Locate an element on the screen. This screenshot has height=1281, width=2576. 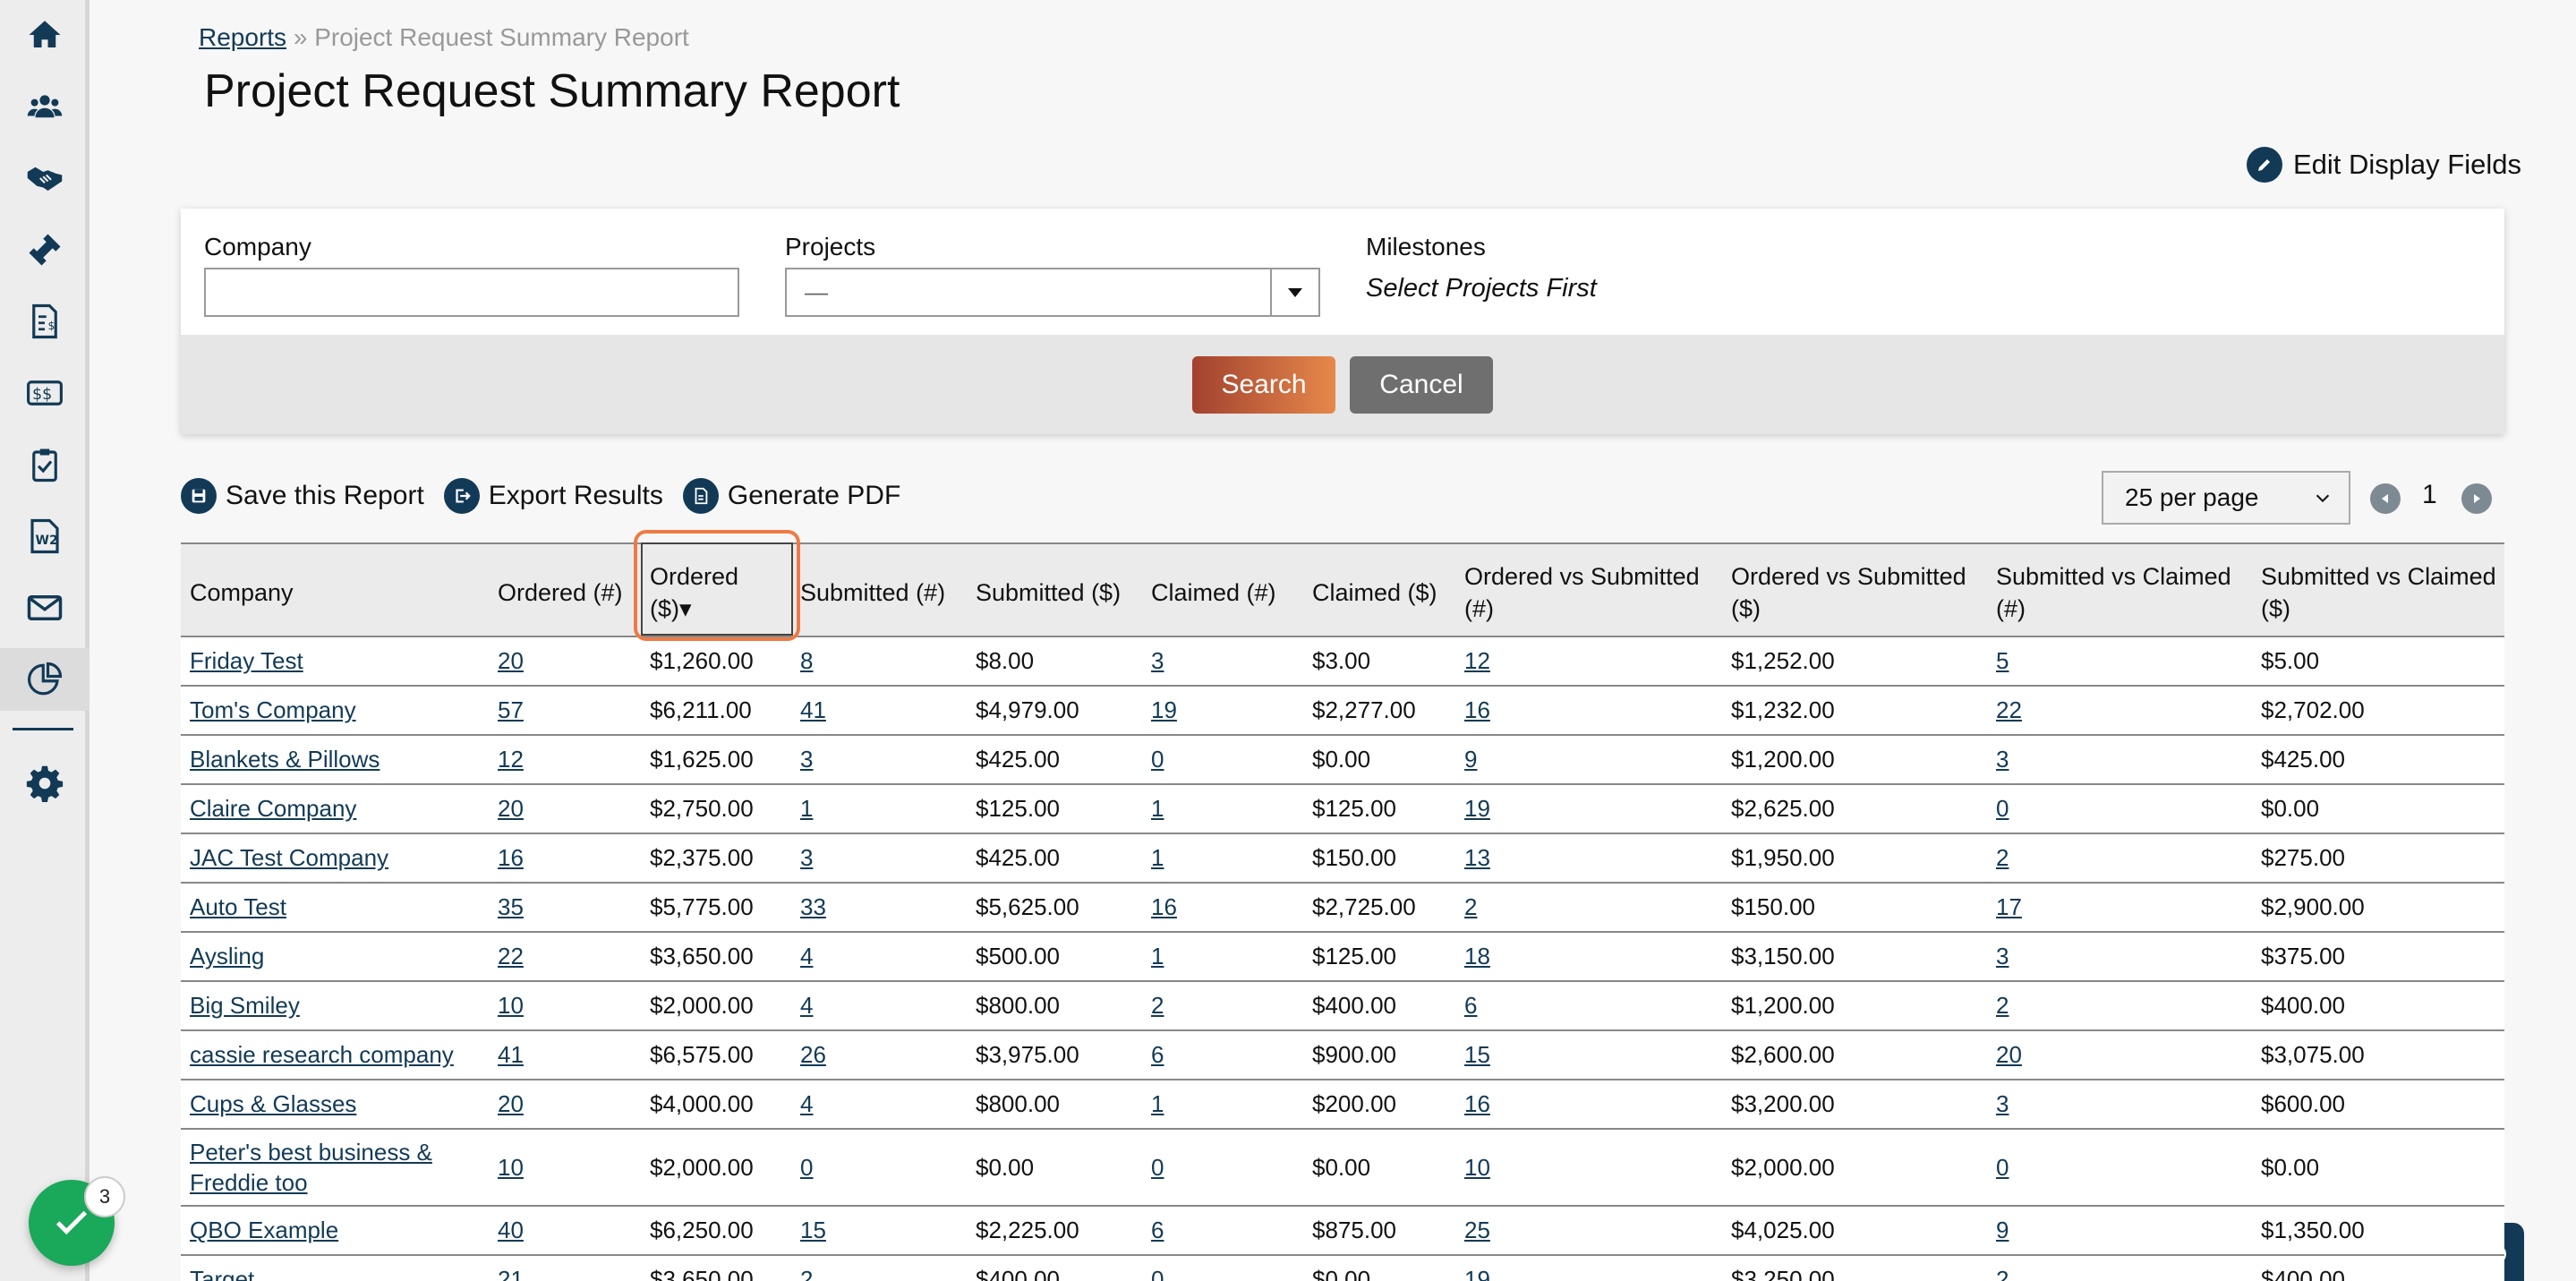
column-header: Submitted (#) is located at coordinates (879, 589).